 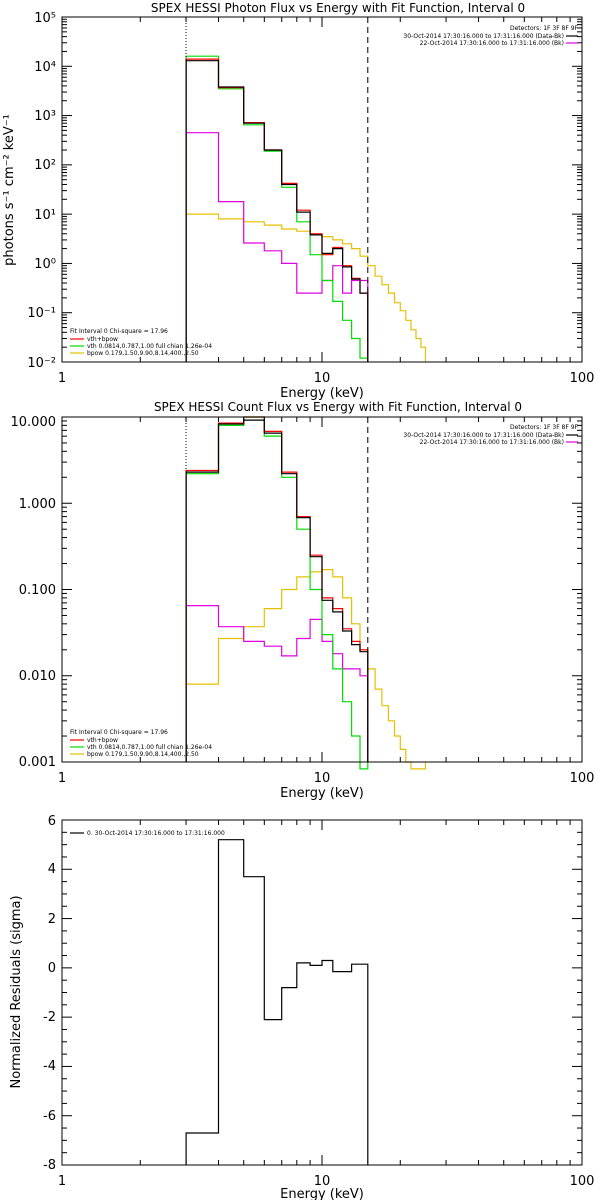 I want to click on residuals-ytick-label: 2, so click(x=52, y=919).